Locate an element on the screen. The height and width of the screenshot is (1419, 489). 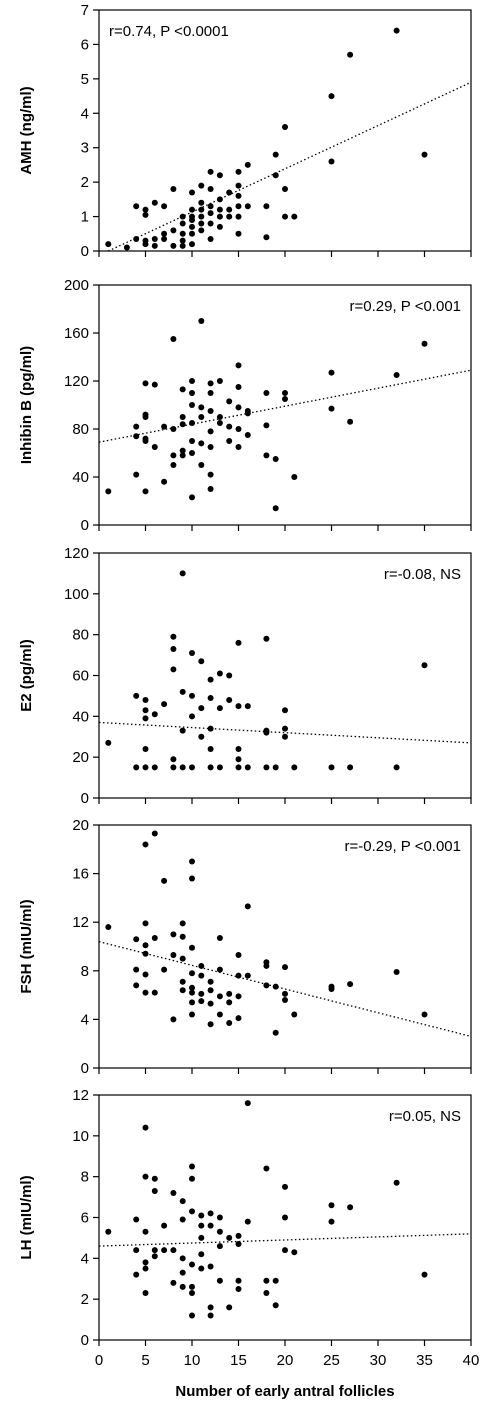
correlation-annotation-1: r=0.29, P <0.001 is located at coordinates (405, 306).